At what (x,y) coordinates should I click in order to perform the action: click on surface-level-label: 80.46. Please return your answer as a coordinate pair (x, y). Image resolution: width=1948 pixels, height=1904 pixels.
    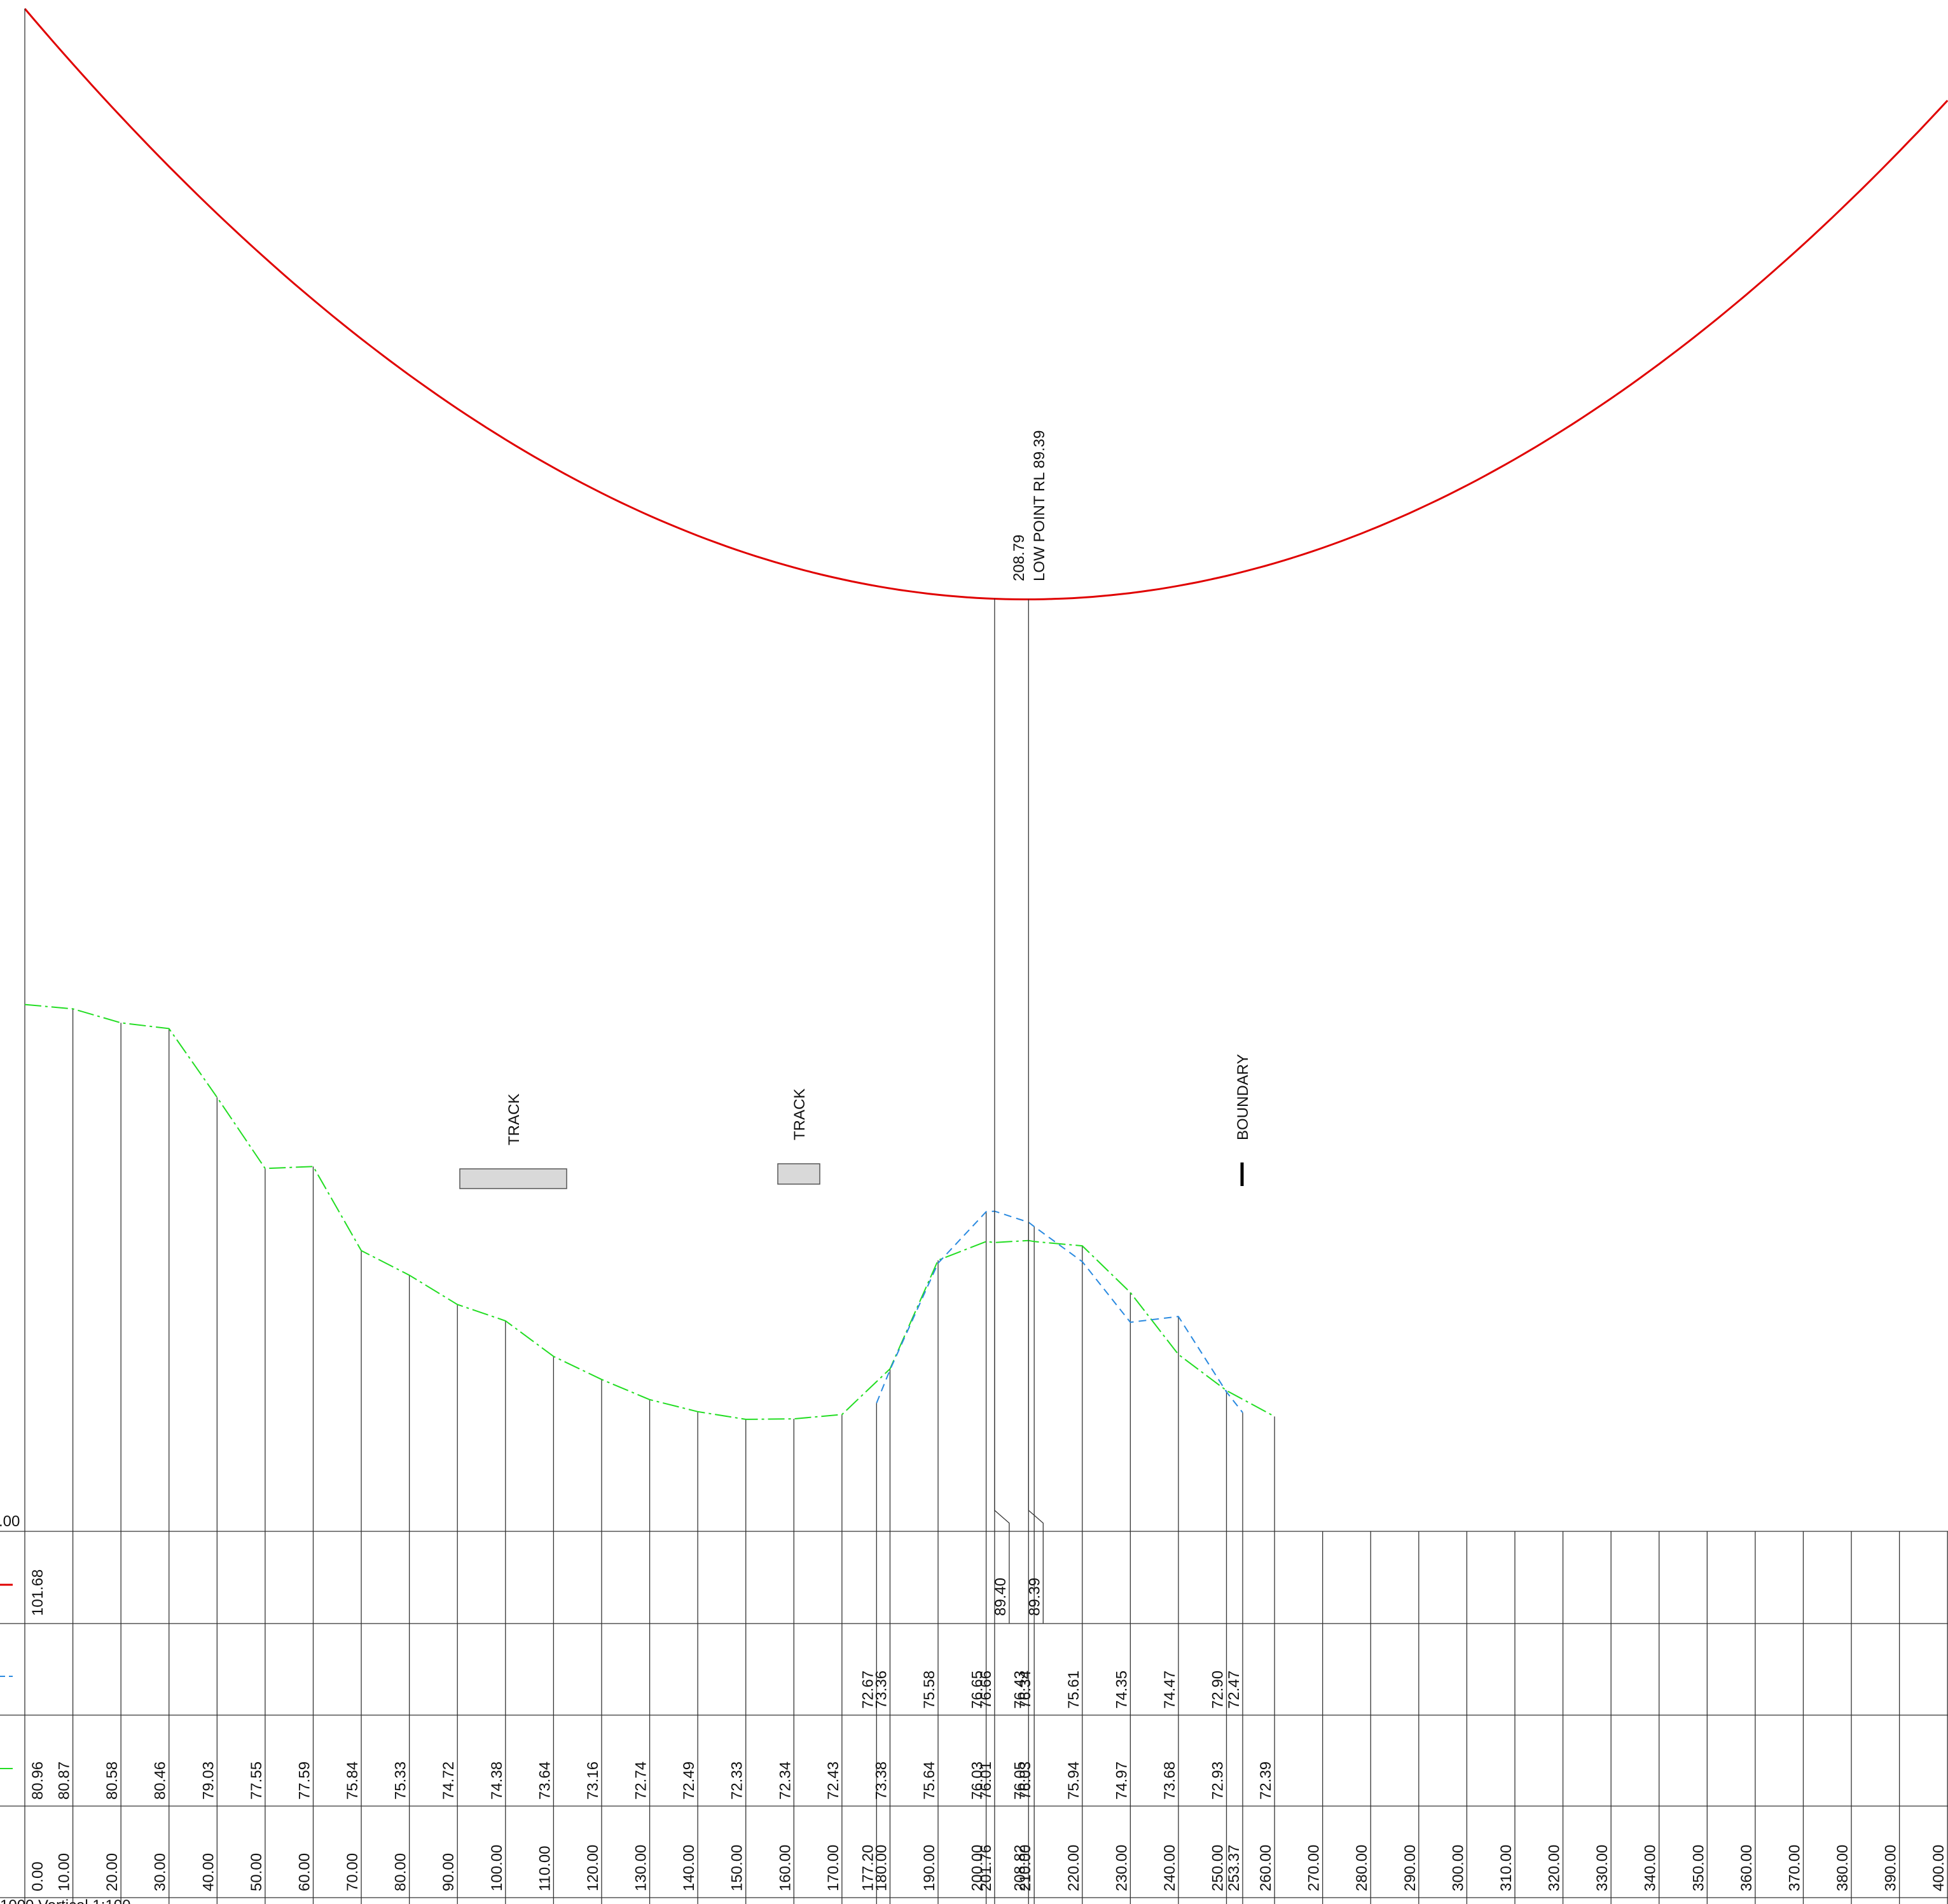
    Looking at the image, I should click on (160, 1781).